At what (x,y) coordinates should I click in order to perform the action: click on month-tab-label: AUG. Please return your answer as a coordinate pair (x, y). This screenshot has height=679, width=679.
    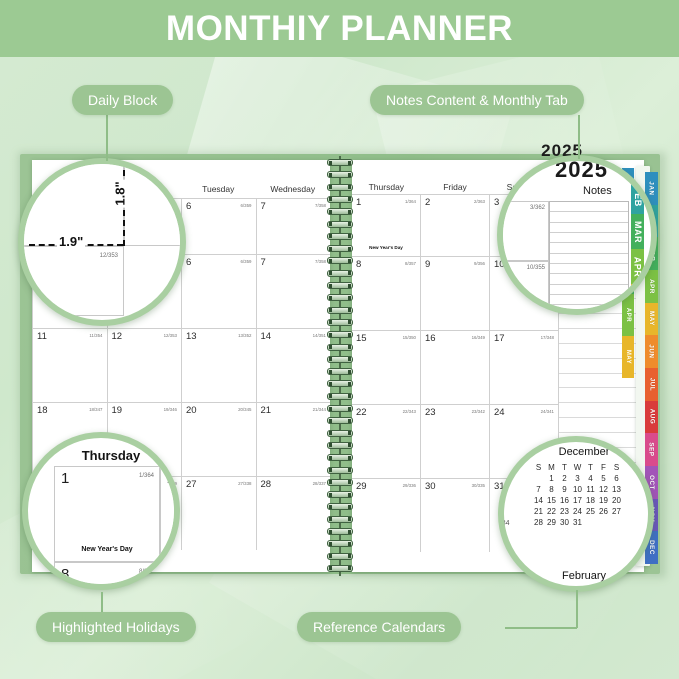
    Looking at the image, I should click on (651, 417).